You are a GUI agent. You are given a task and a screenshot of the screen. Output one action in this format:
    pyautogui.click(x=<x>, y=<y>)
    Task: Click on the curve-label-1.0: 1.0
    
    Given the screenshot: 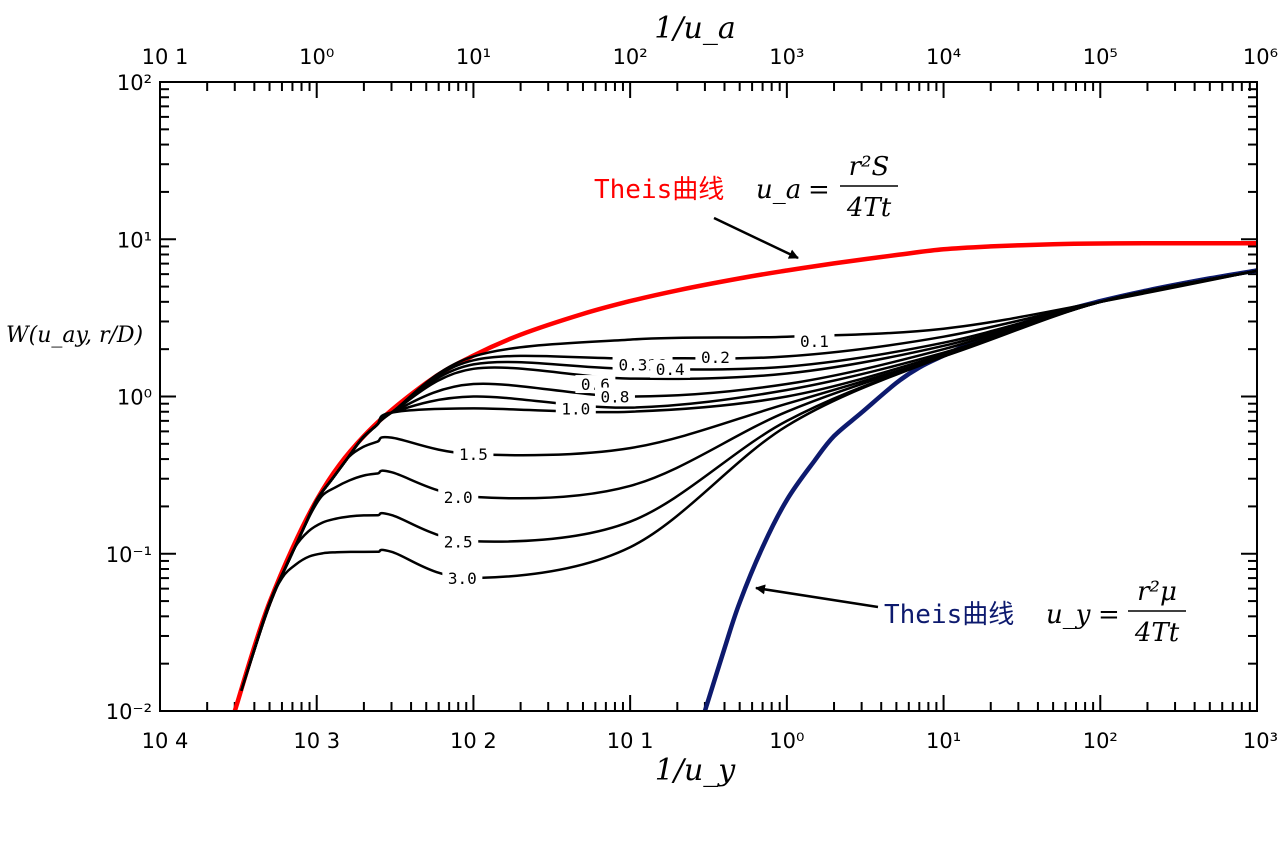 What is the action you would take?
    pyautogui.click(x=575, y=408)
    